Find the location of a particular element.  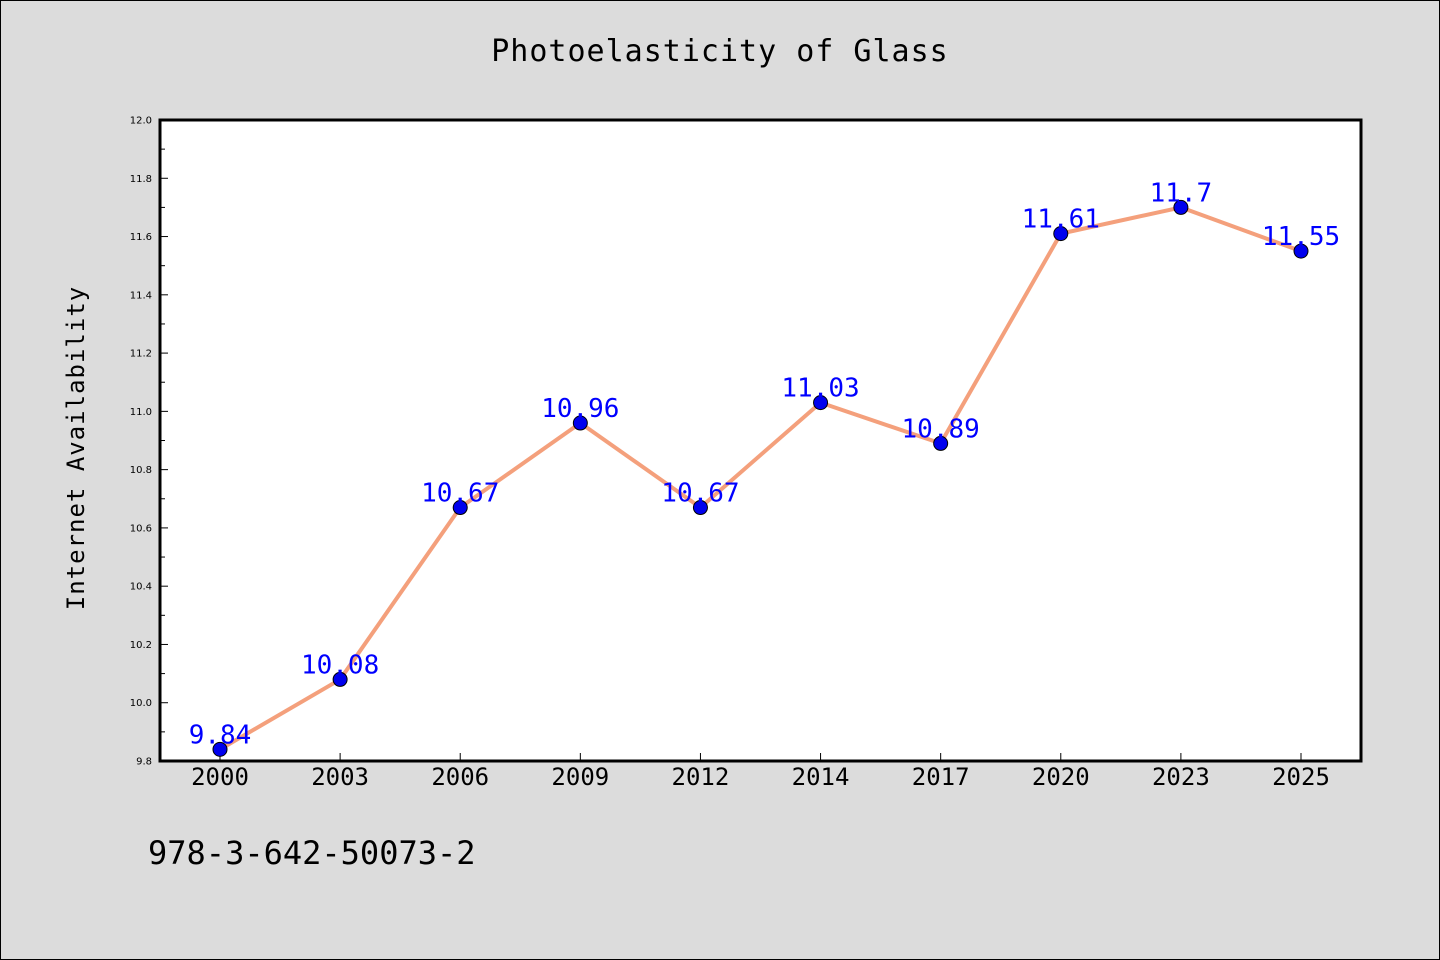

data-label: 11.03 is located at coordinates (820, 389).